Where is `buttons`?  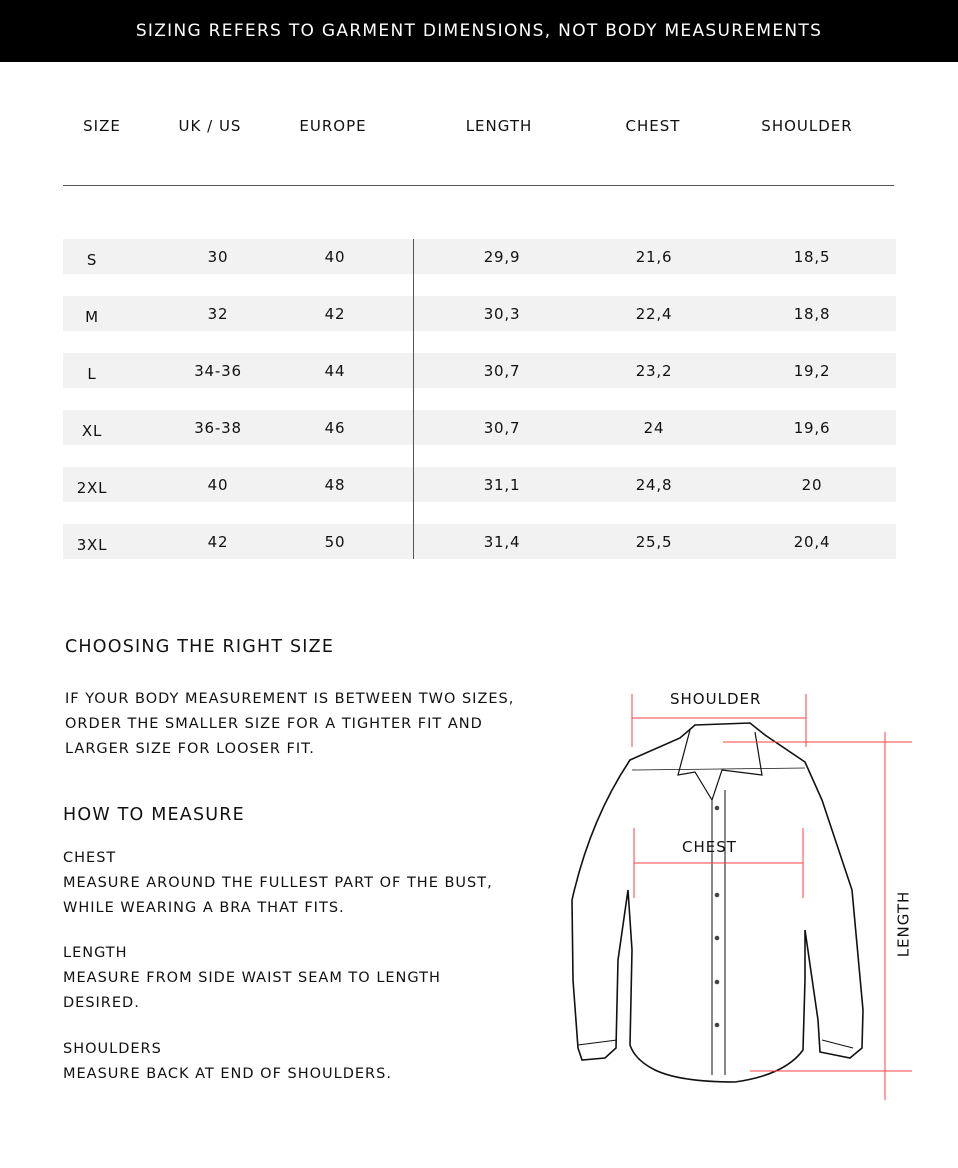
buttons is located at coordinates (717, 916).